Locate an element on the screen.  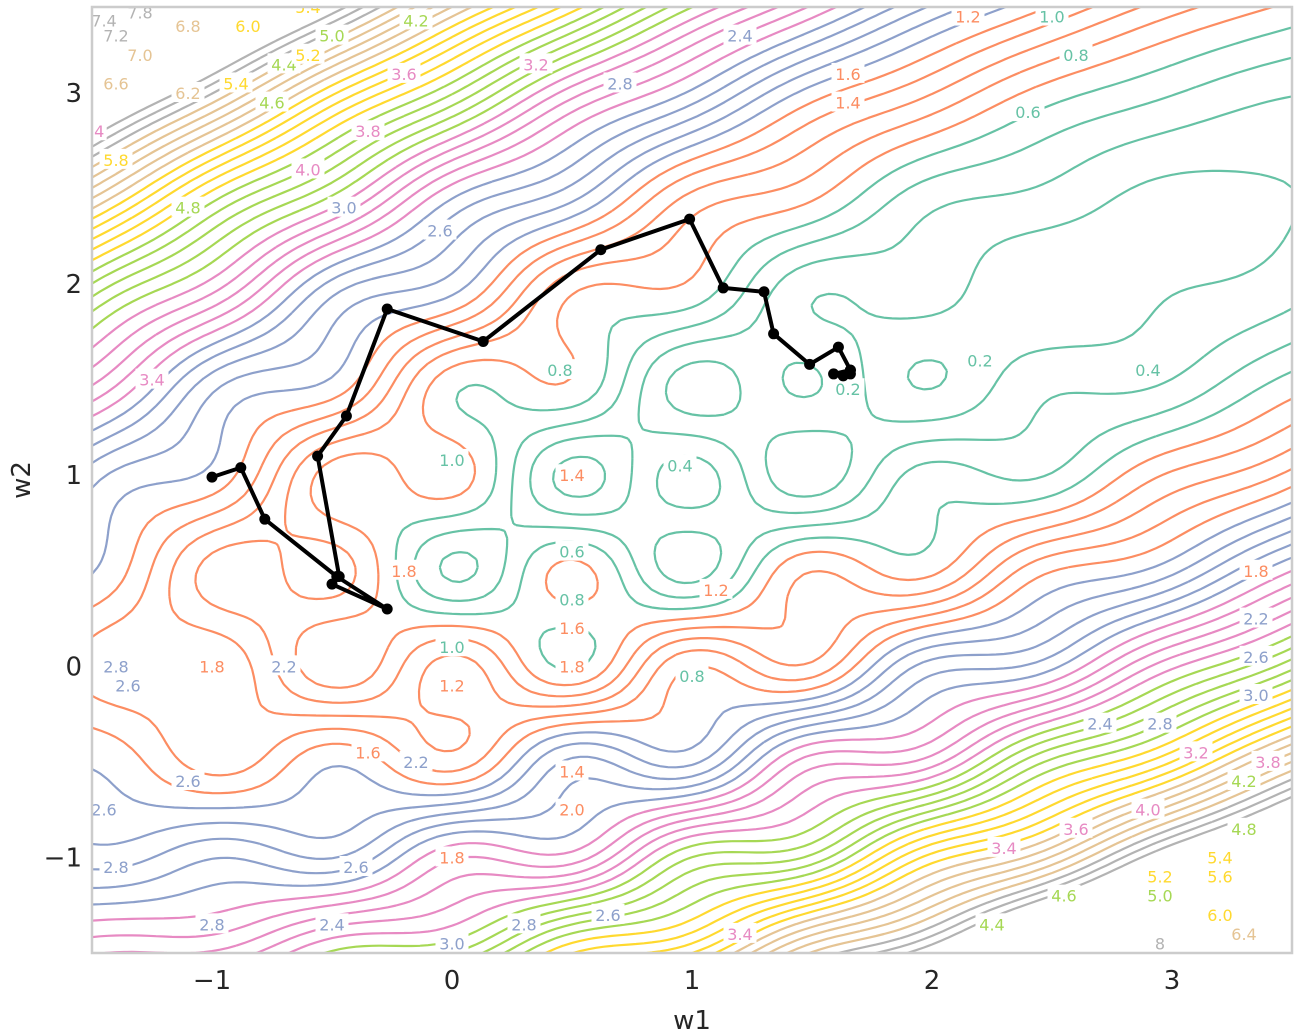
contour-label: 3.6 is located at coordinates (1075, 829).